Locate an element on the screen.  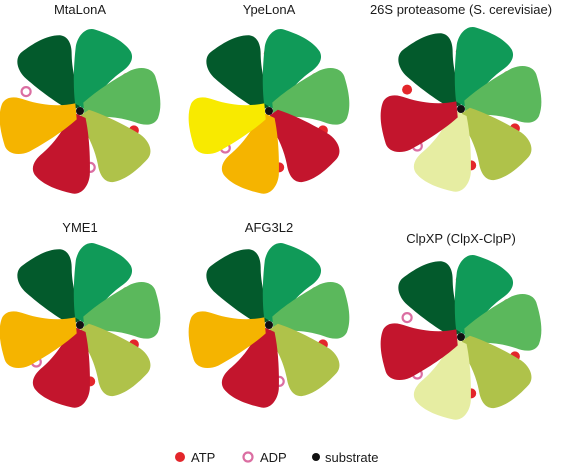
legend-substrate-label: substrate is located at coordinates (351, 457).